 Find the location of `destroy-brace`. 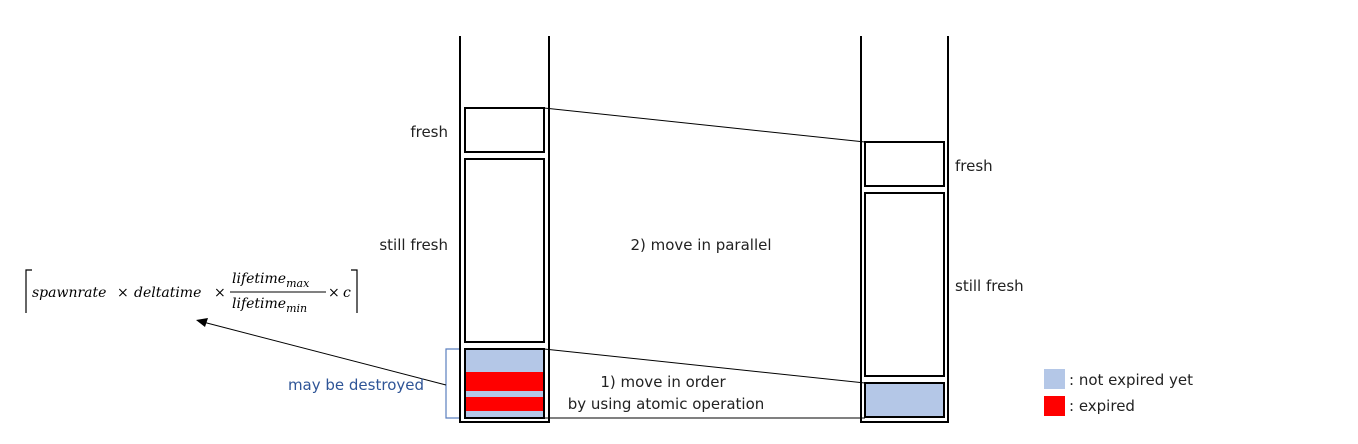

destroy-brace is located at coordinates (452, 383).